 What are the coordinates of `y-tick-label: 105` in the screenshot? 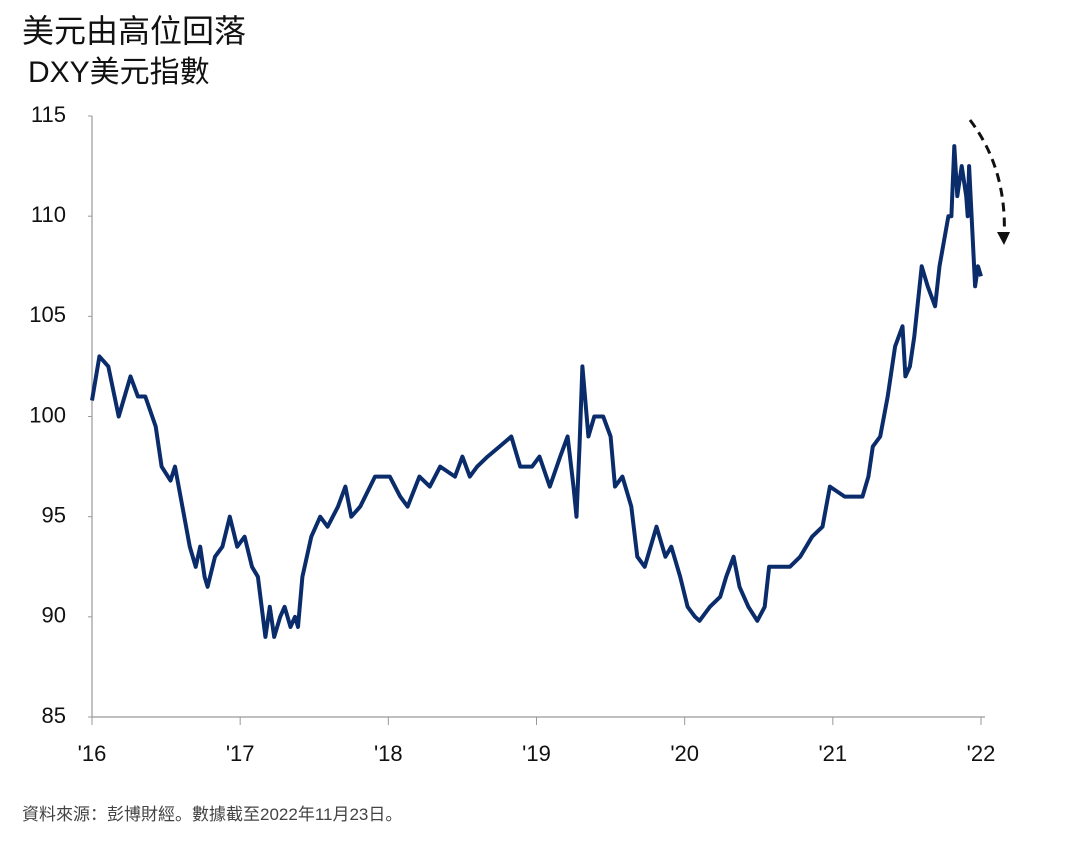 It's located at (47, 314).